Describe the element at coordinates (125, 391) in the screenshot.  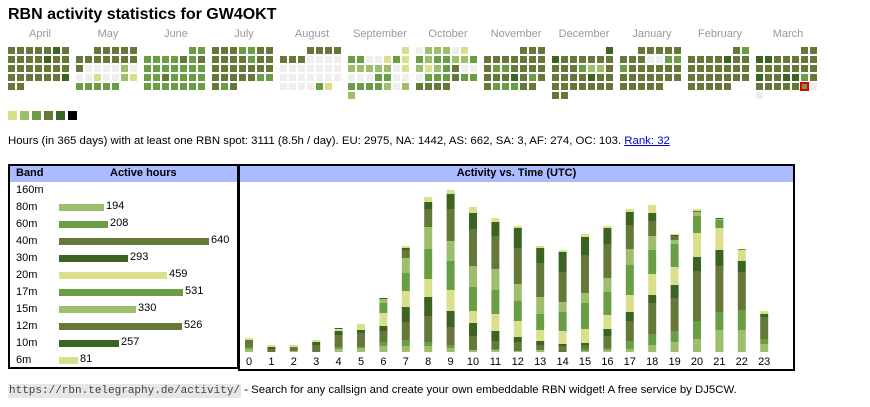
I see `footer-url: https://rbn.telegraphy.de/activity/` at that location.